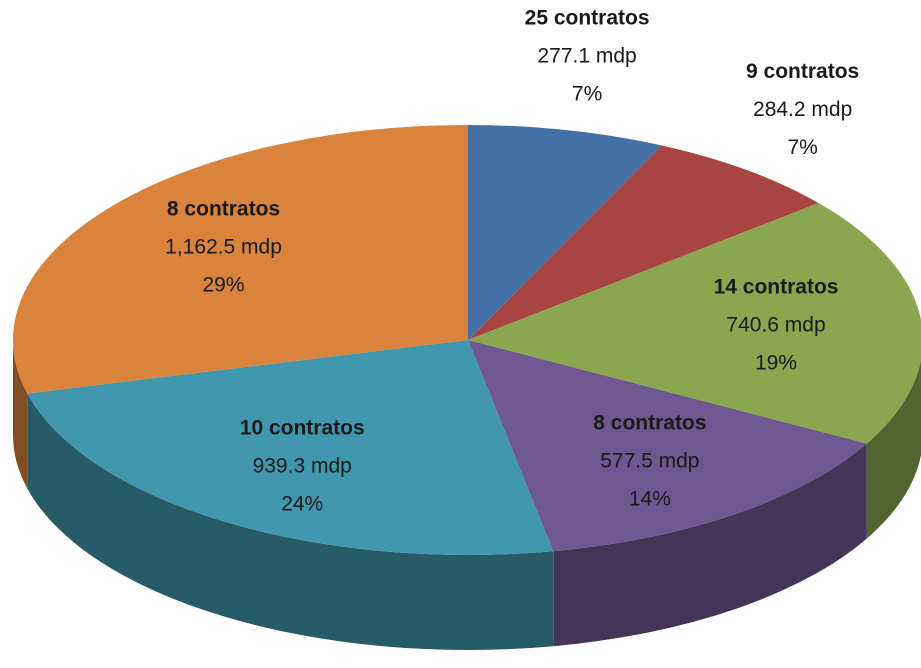 The width and height of the screenshot is (921, 668). Describe the element at coordinates (650, 498) in the screenshot. I see `value-label: 14%` at that location.